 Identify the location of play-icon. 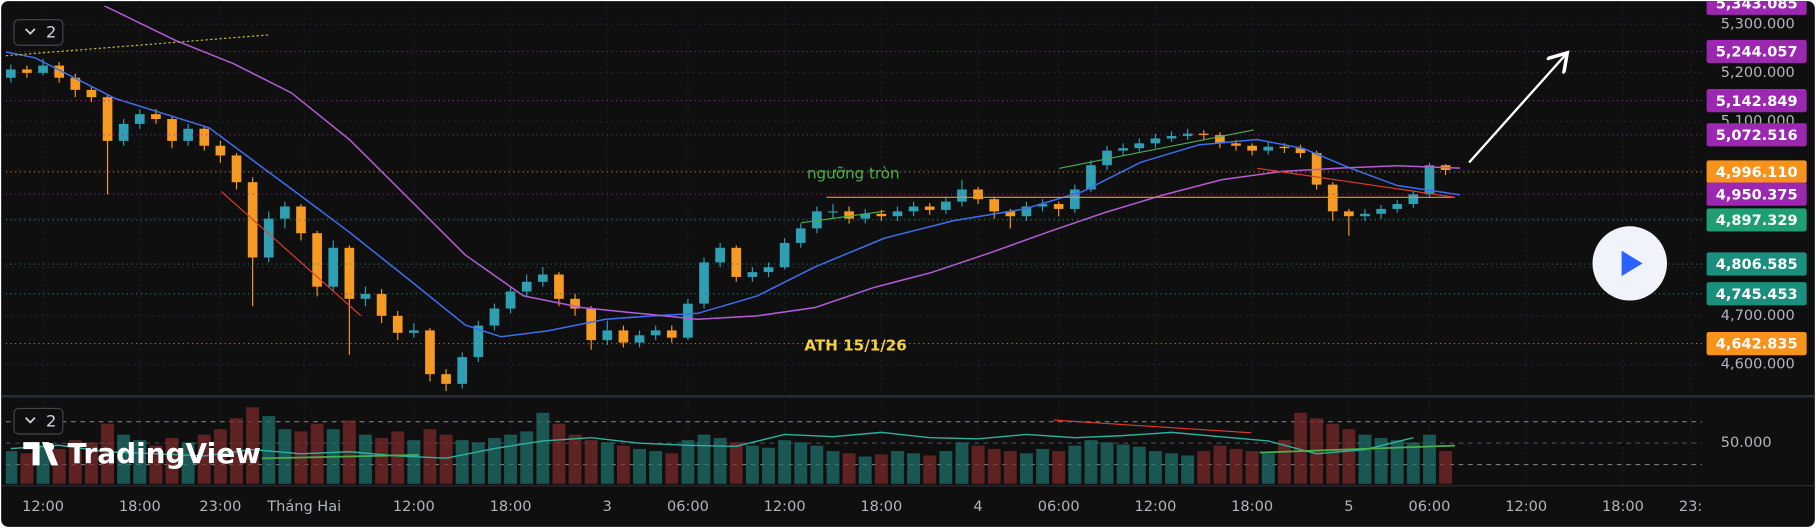
(1632, 263).